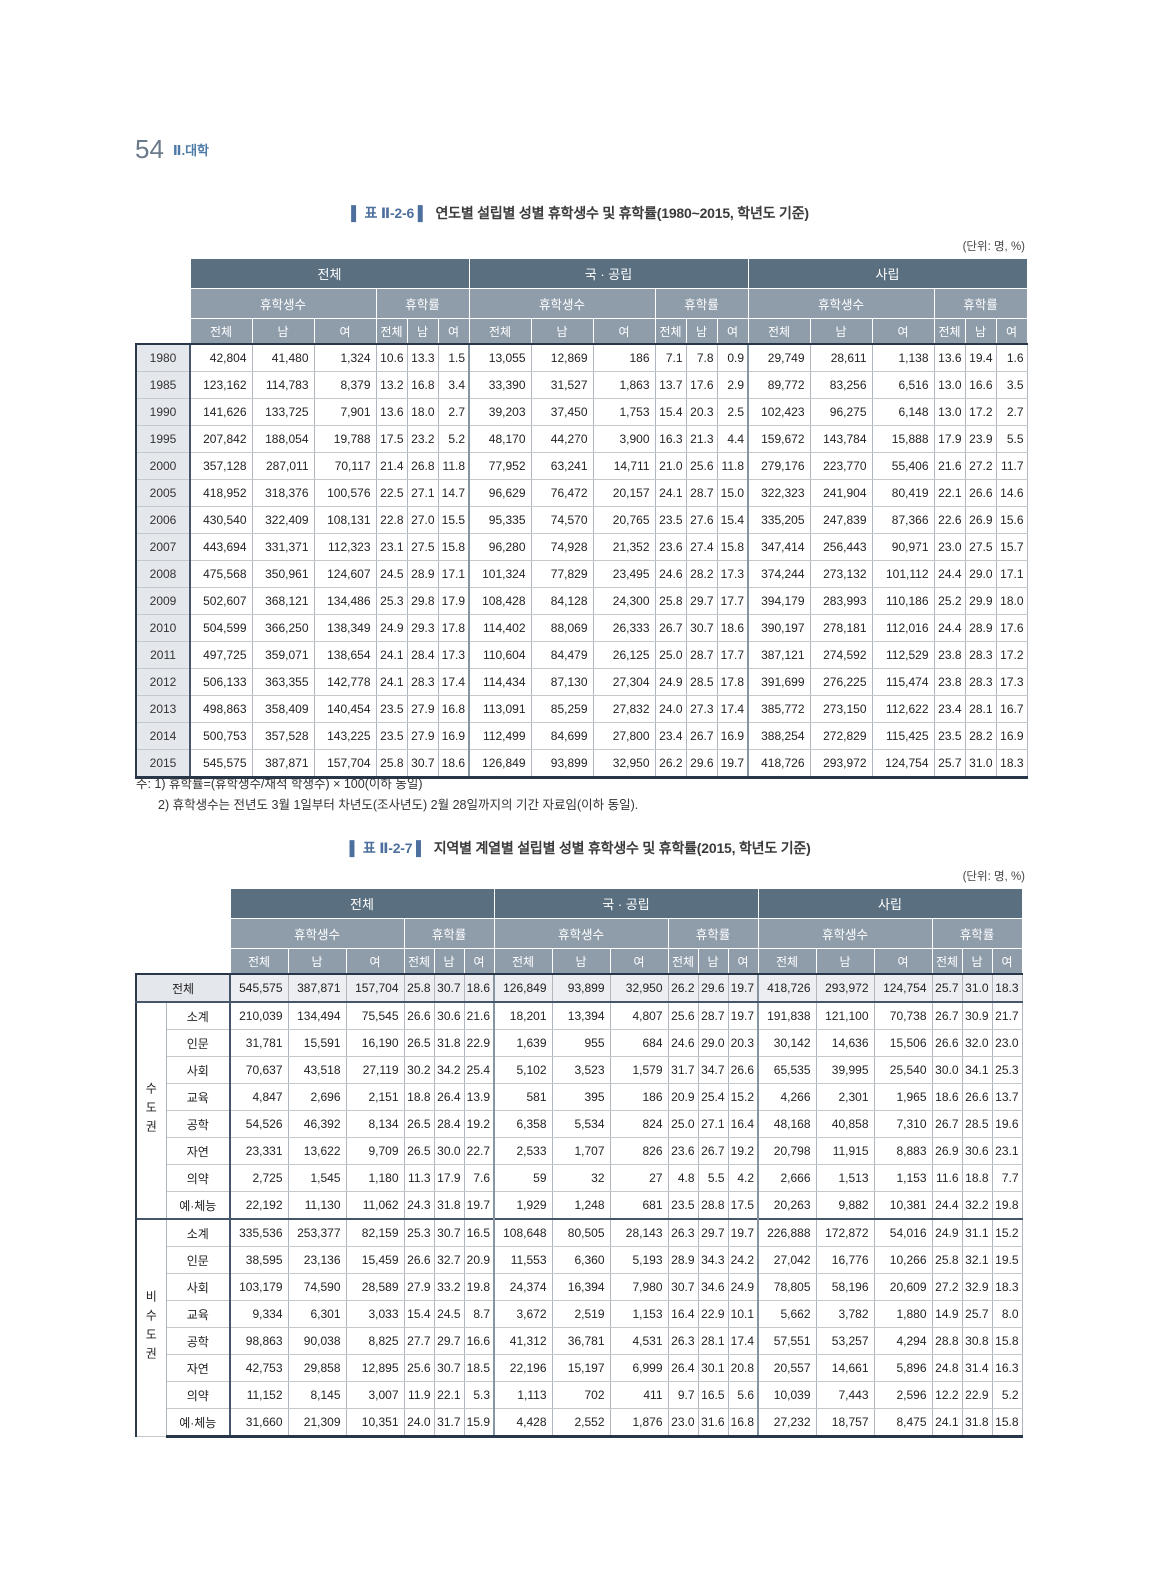  I want to click on data-cell: 28.3, so click(981, 682).